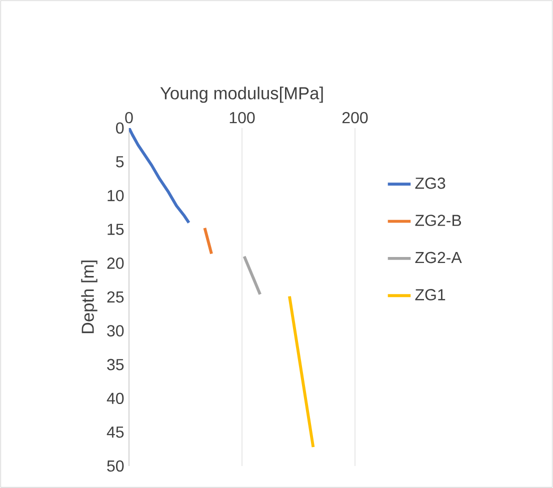 The image size is (553, 488). What do you see at coordinates (116, 196) in the screenshot?
I see `y-tick-label: 10` at bounding box center [116, 196].